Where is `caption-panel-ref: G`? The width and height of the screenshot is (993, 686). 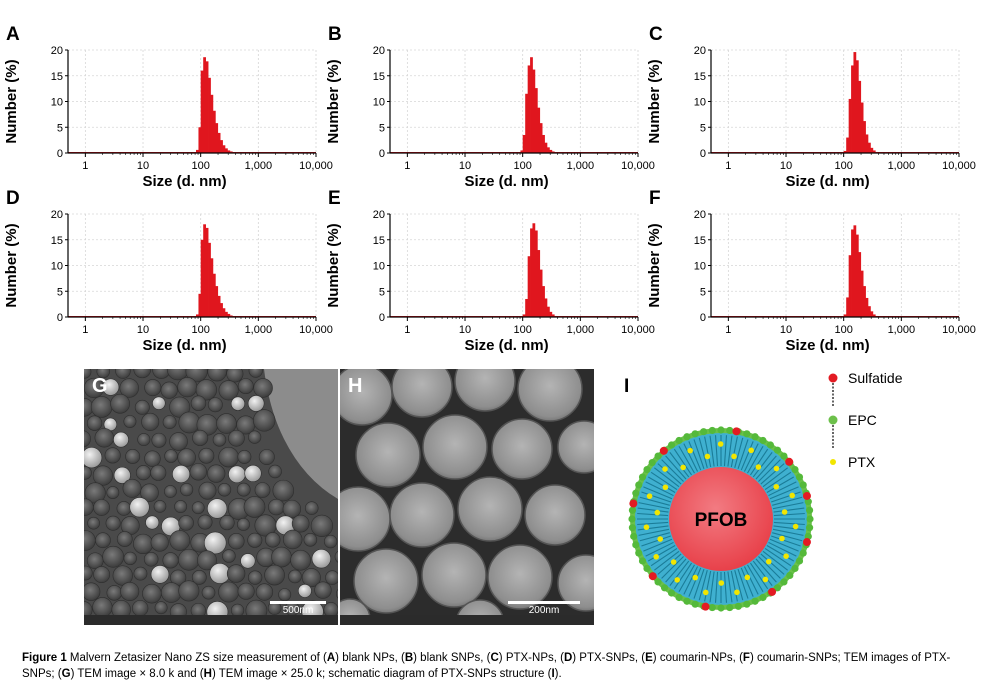 caption-panel-ref: G is located at coordinates (66, 674).